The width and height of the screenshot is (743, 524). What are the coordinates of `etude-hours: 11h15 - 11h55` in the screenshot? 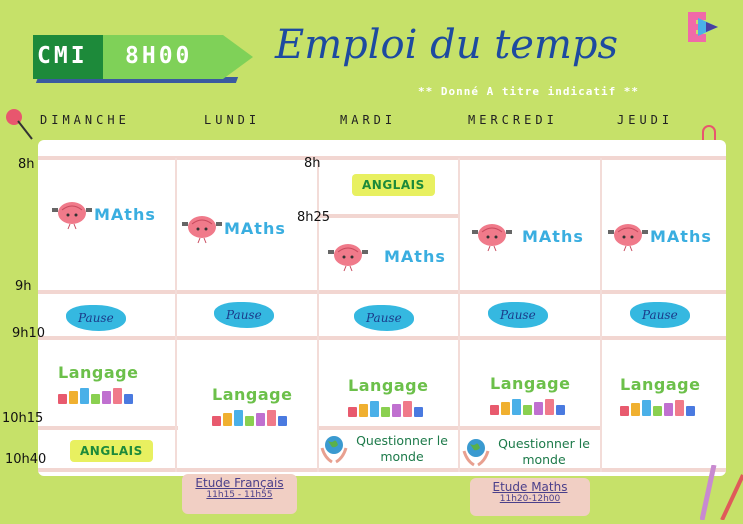 It's located at (239, 495).